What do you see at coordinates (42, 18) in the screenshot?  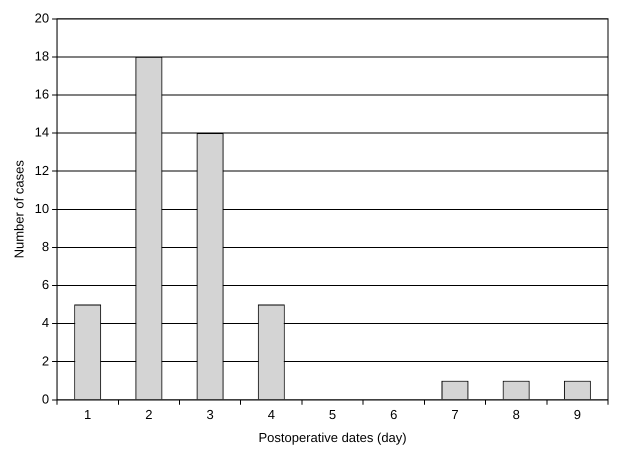 I see `y-tick-label: 20` at bounding box center [42, 18].